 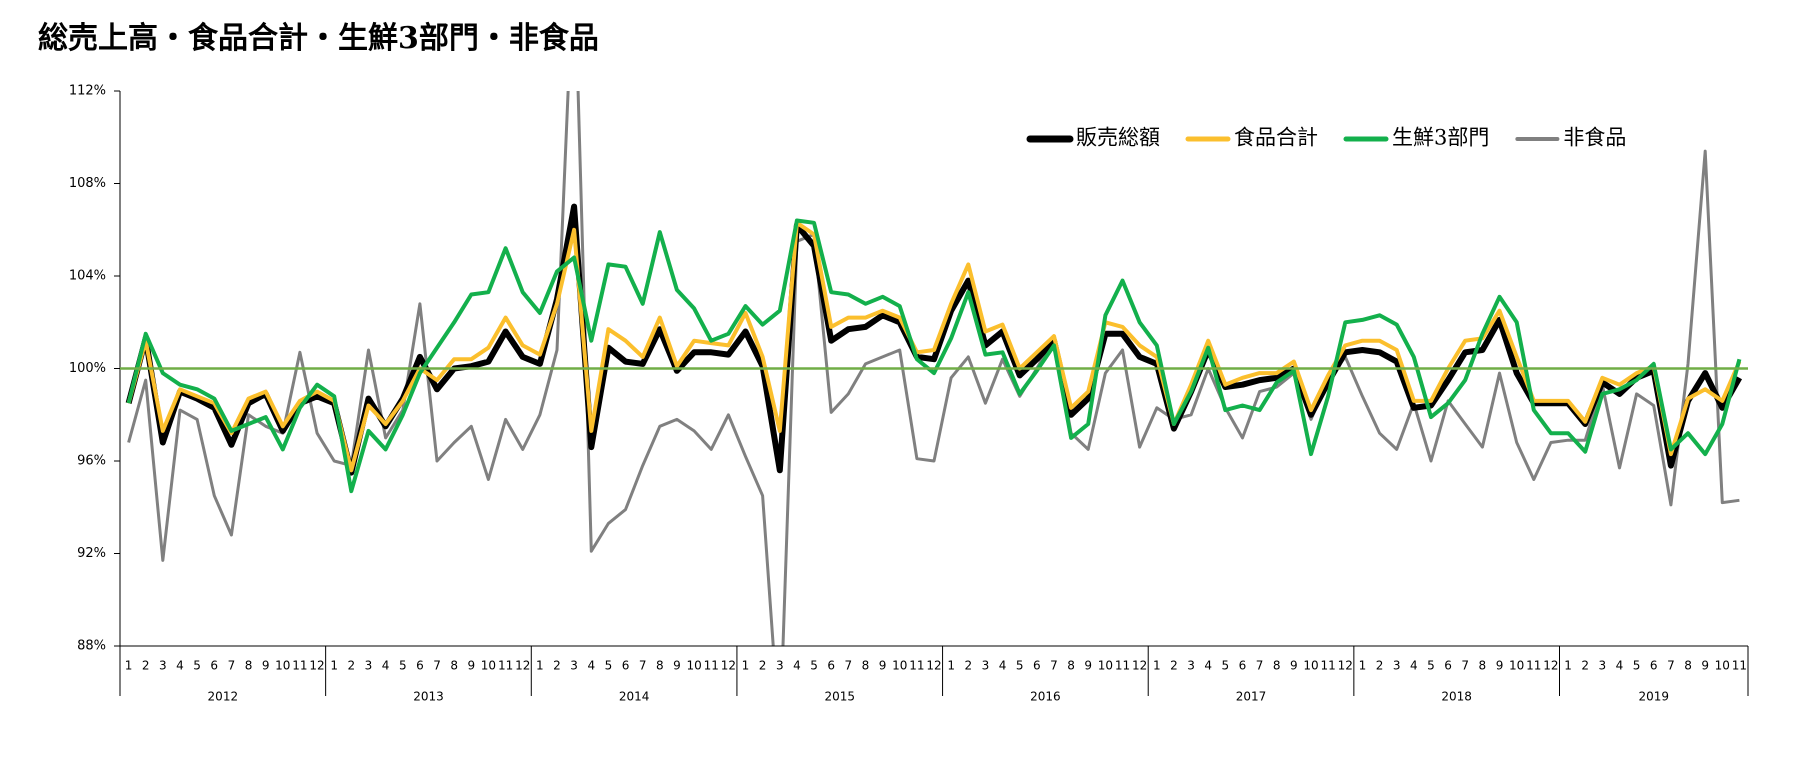 I want to click on legend-label: 非食品, so click(x=1594, y=138).